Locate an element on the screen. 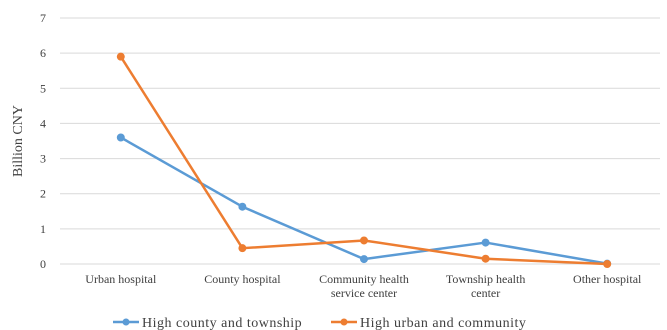 The image size is (667, 330). y-axis-ticks: 0 1 2 3 4 5 6 7 is located at coordinates (43, 141).